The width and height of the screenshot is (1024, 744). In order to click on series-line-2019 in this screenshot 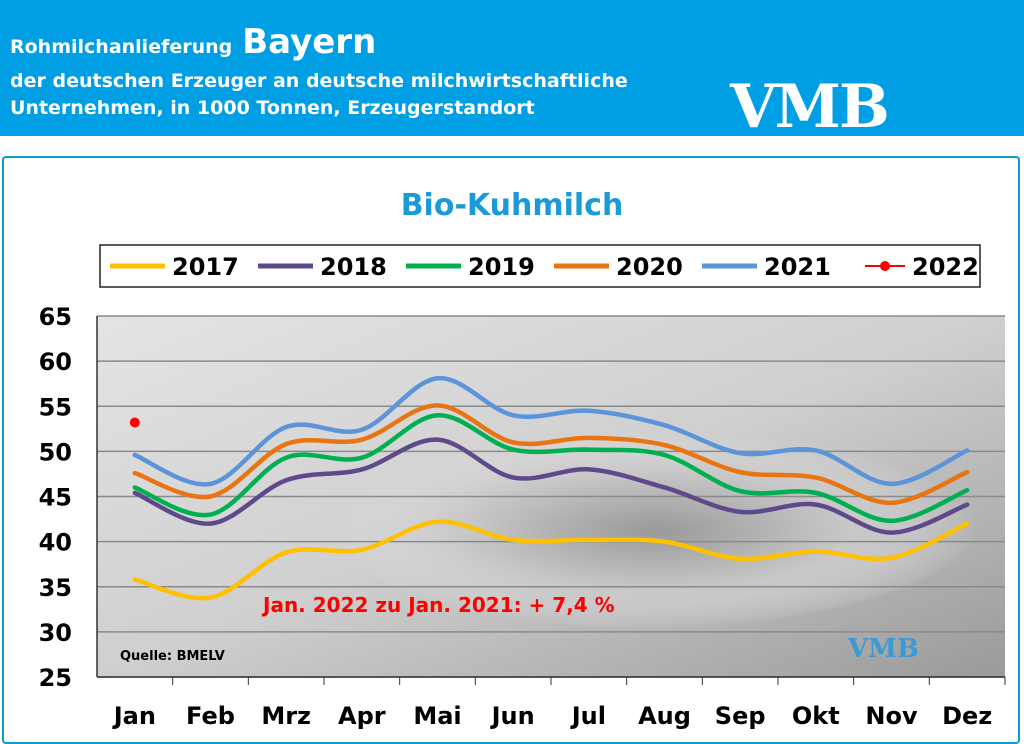, I will do `click(551, 468)`.